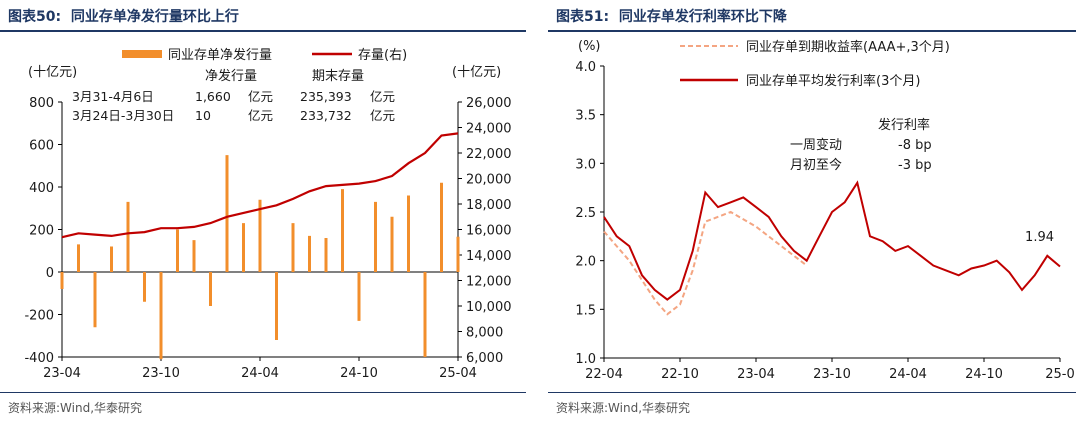  I want to click on left-chart-title: 图表50: 同业存单净发行量环比上行, so click(123, 16).